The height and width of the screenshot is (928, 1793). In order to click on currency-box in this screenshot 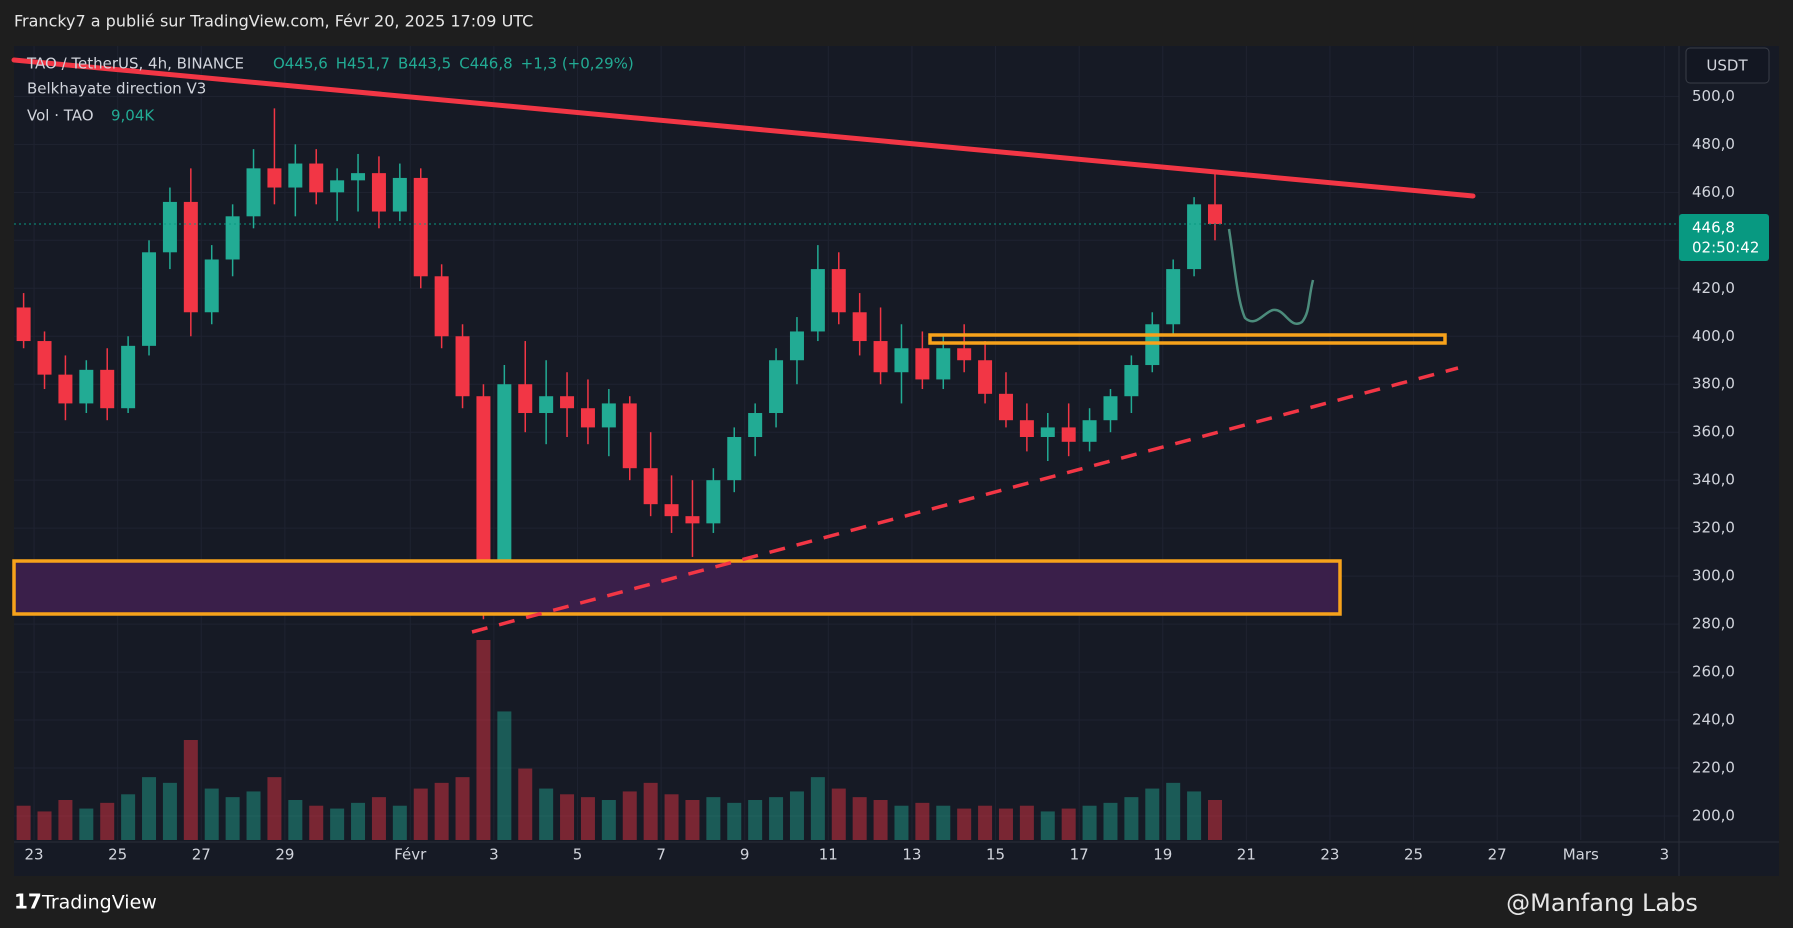, I will do `click(1727, 65)`.